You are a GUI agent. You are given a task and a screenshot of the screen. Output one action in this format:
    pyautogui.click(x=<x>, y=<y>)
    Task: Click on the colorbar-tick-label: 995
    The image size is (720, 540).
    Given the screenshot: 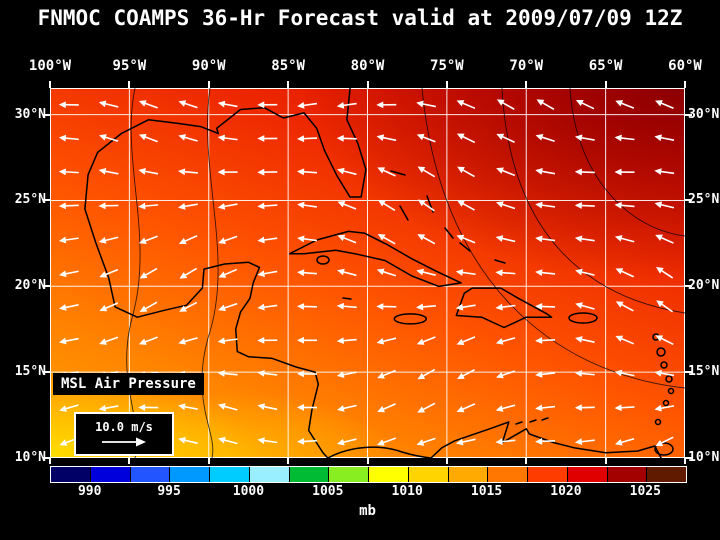 What is the action you would take?
    pyautogui.click(x=169, y=491)
    